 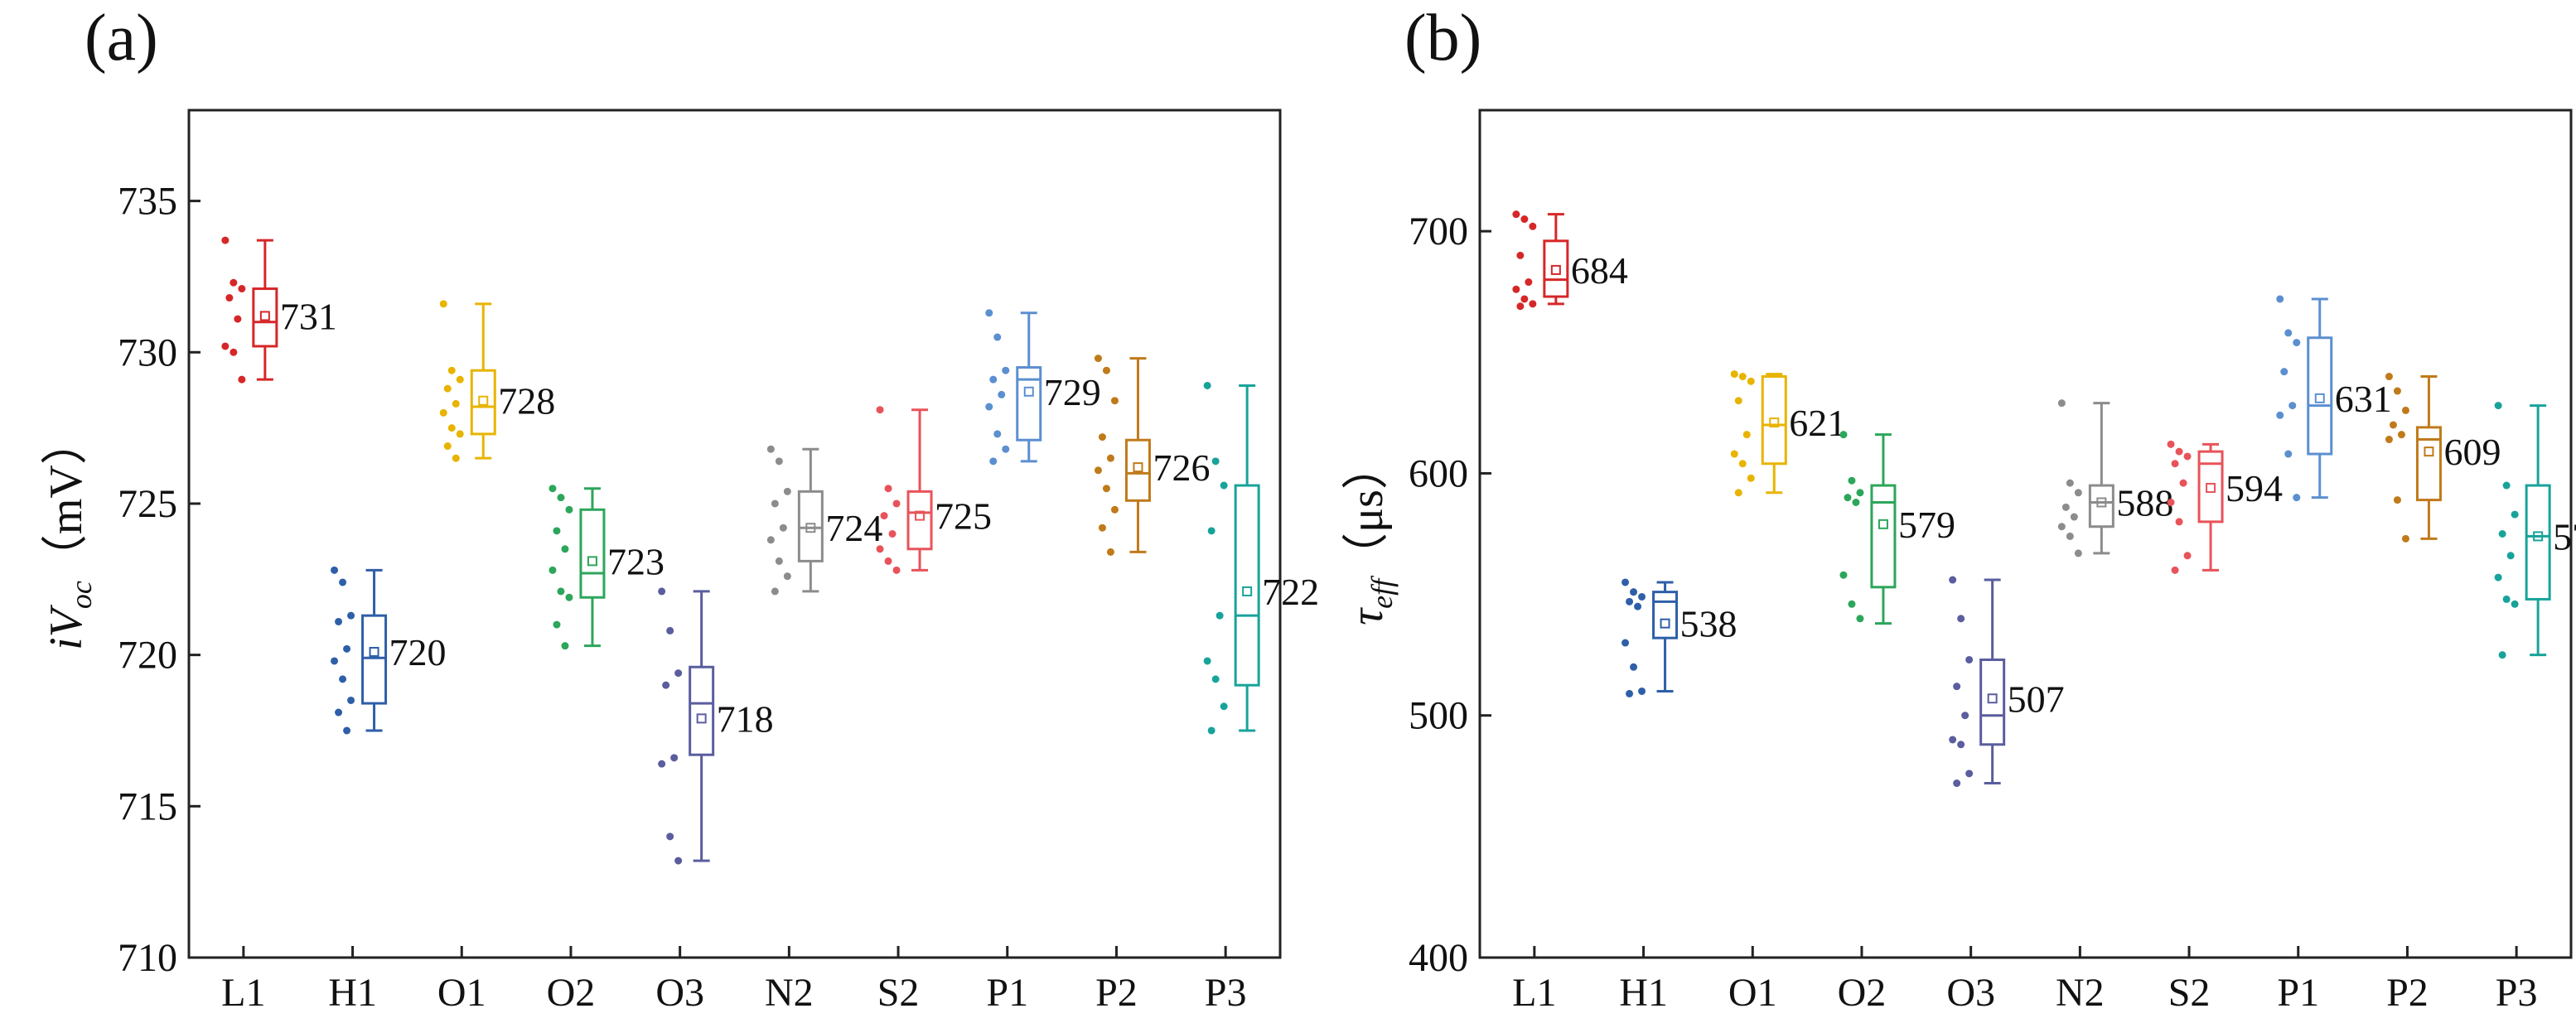 What do you see at coordinates (2025, 980) in the screenshot?
I see `x-axis-ticks-b: L1 H1 O1 O2 O3 N2 S2 P1 P2 P3` at bounding box center [2025, 980].